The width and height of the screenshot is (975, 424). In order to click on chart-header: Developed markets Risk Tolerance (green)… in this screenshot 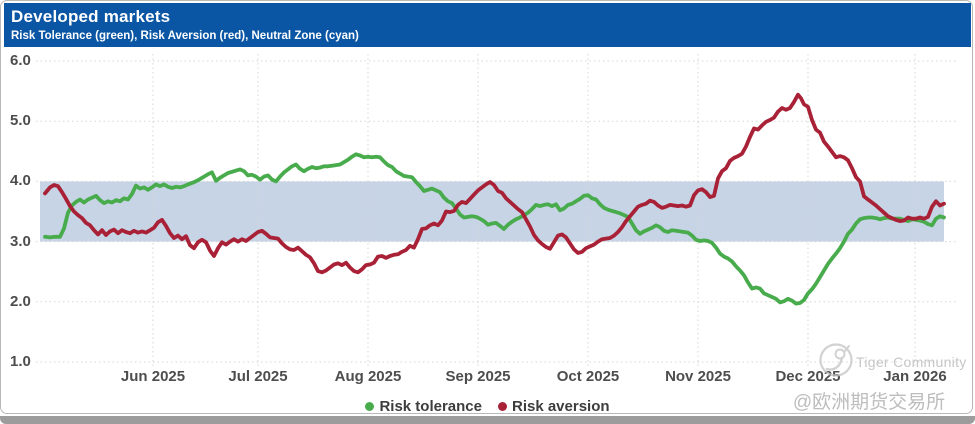, I will do `click(487, 25)`.